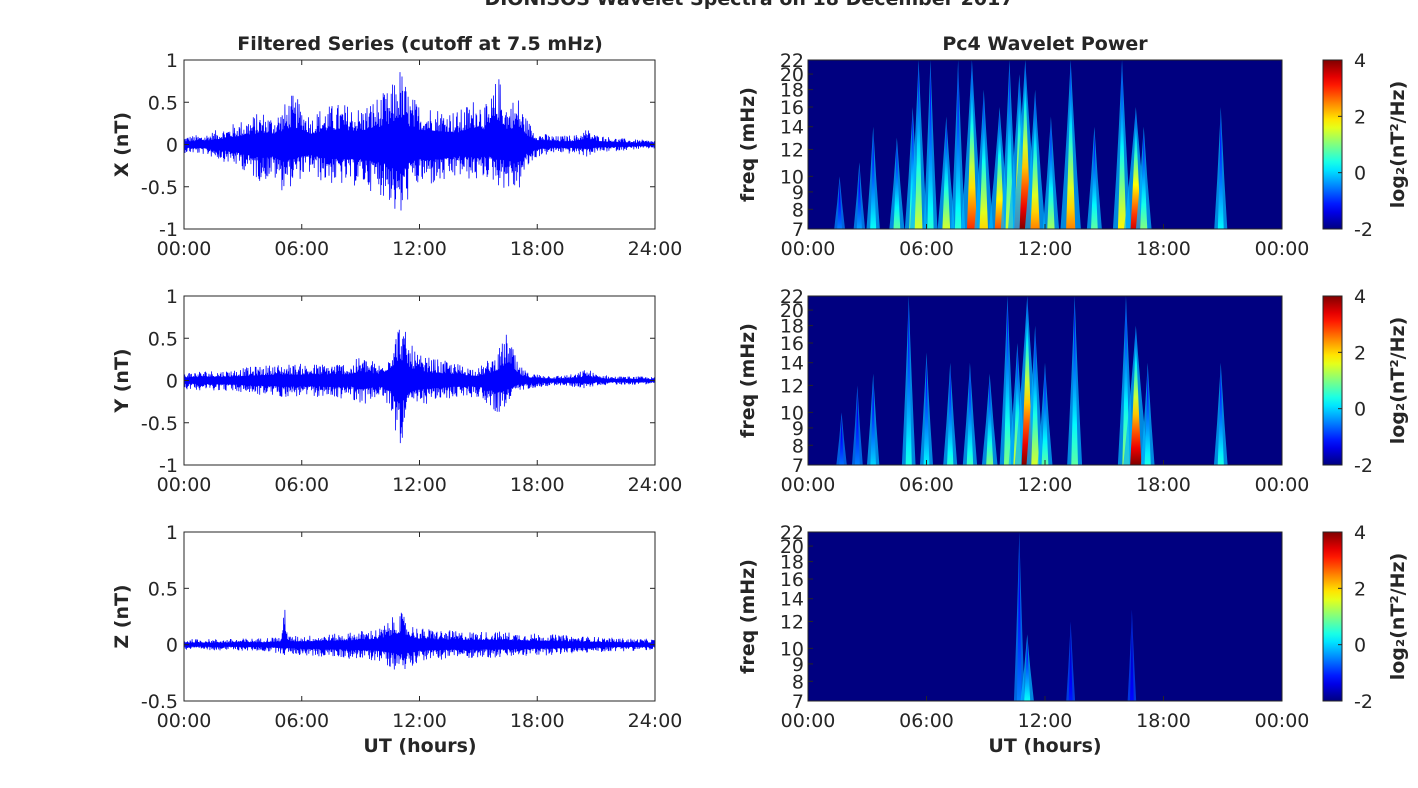 Image resolution: width=1418 pixels, height=788 pixels. I want to click on y-tick-label: 10, so click(792, 177).